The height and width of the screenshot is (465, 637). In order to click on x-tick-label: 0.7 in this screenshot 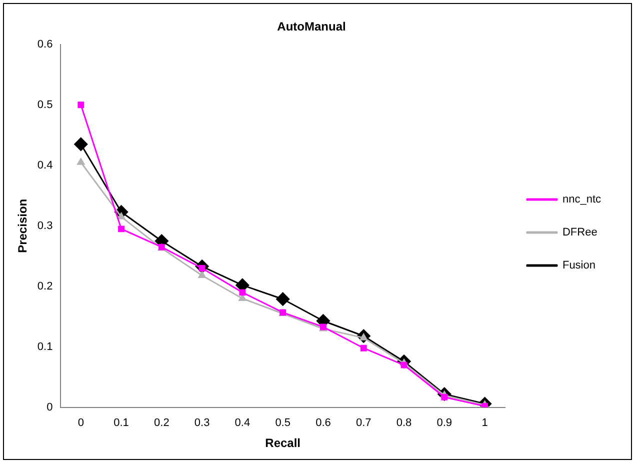, I will do `click(364, 423)`.